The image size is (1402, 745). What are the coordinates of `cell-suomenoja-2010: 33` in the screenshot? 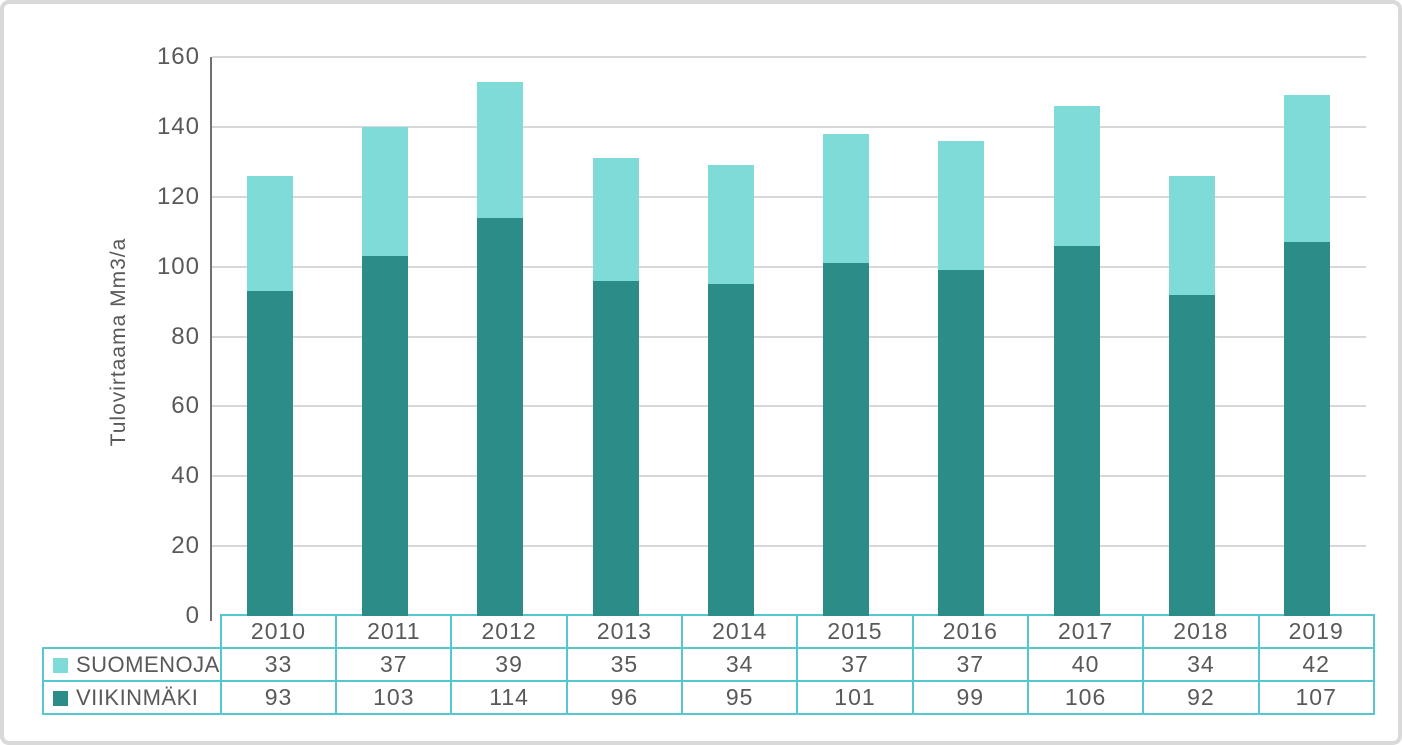 It's located at (278, 664).